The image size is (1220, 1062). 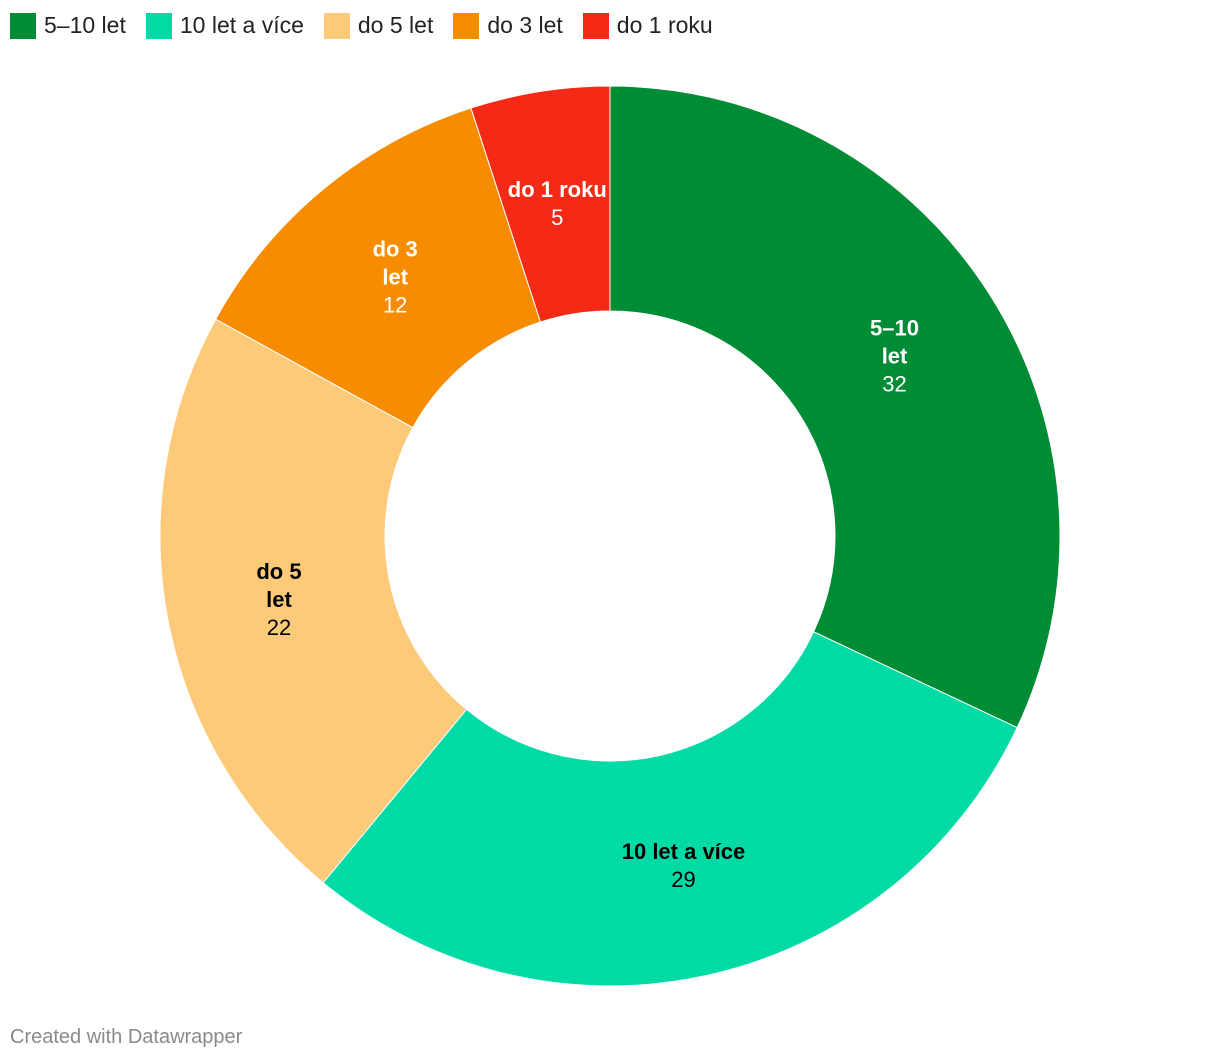 I want to click on datawrapper-credit: Created with Datawrapper, so click(x=126, y=1037).